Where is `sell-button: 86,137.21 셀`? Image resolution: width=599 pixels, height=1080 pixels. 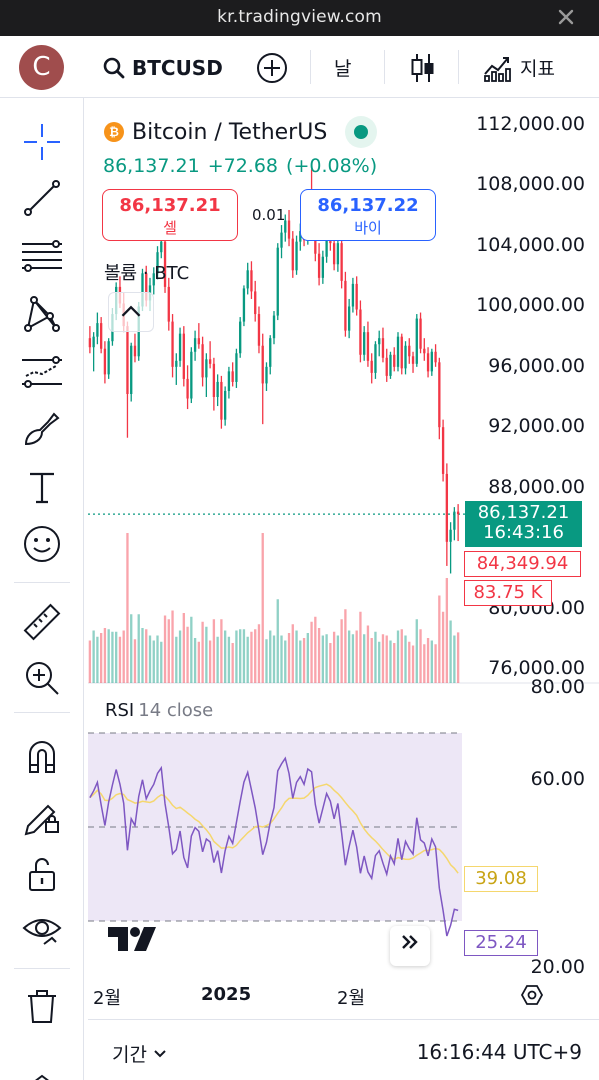
sell-button: 86,137.21 셀 is located at coordinates (170, 215).